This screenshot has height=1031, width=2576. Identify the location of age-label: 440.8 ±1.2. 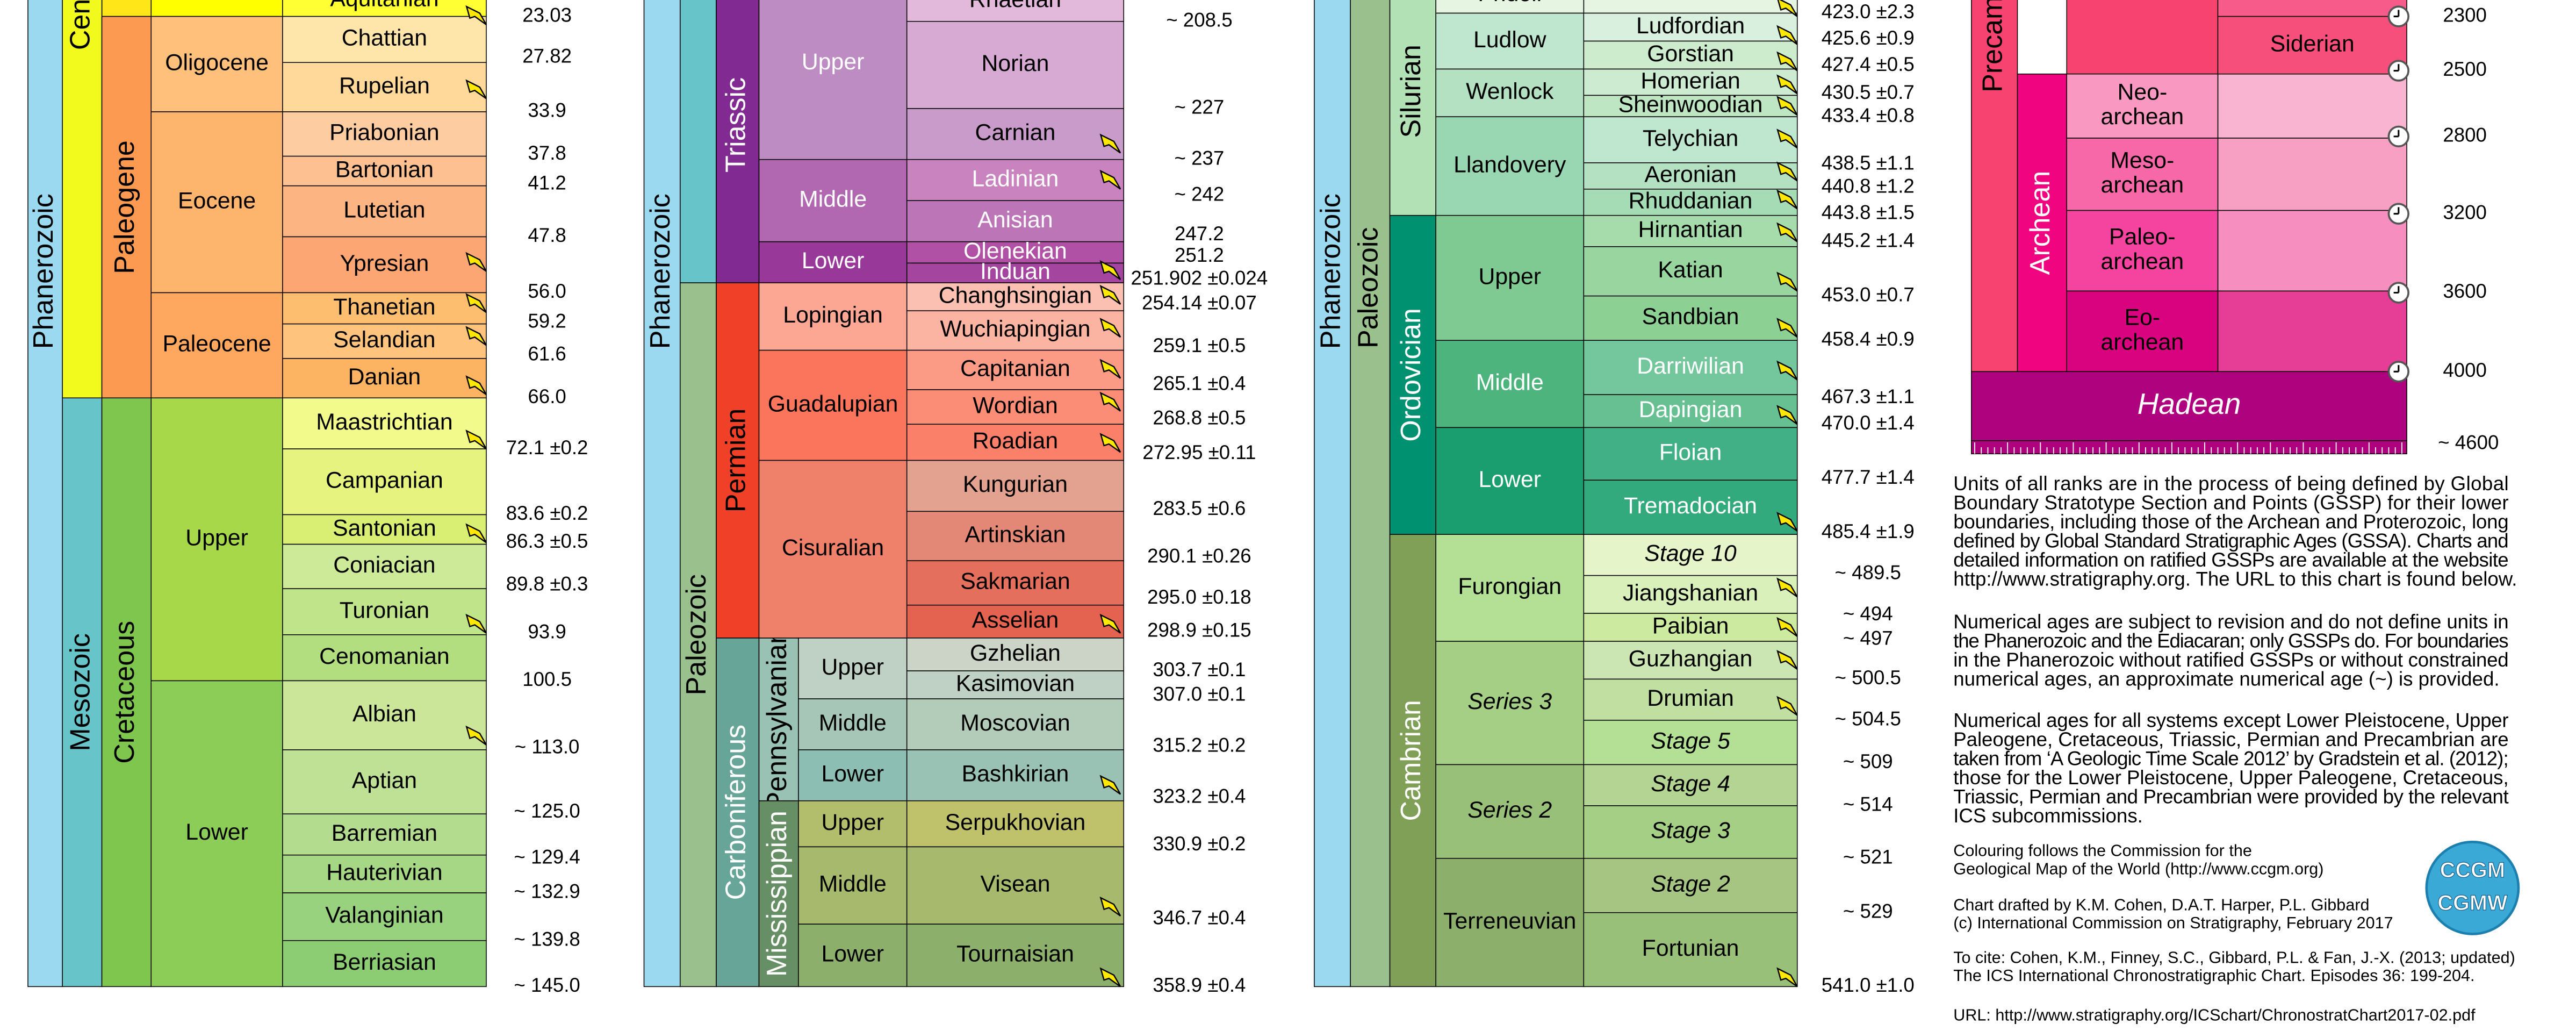
(1868, 186).